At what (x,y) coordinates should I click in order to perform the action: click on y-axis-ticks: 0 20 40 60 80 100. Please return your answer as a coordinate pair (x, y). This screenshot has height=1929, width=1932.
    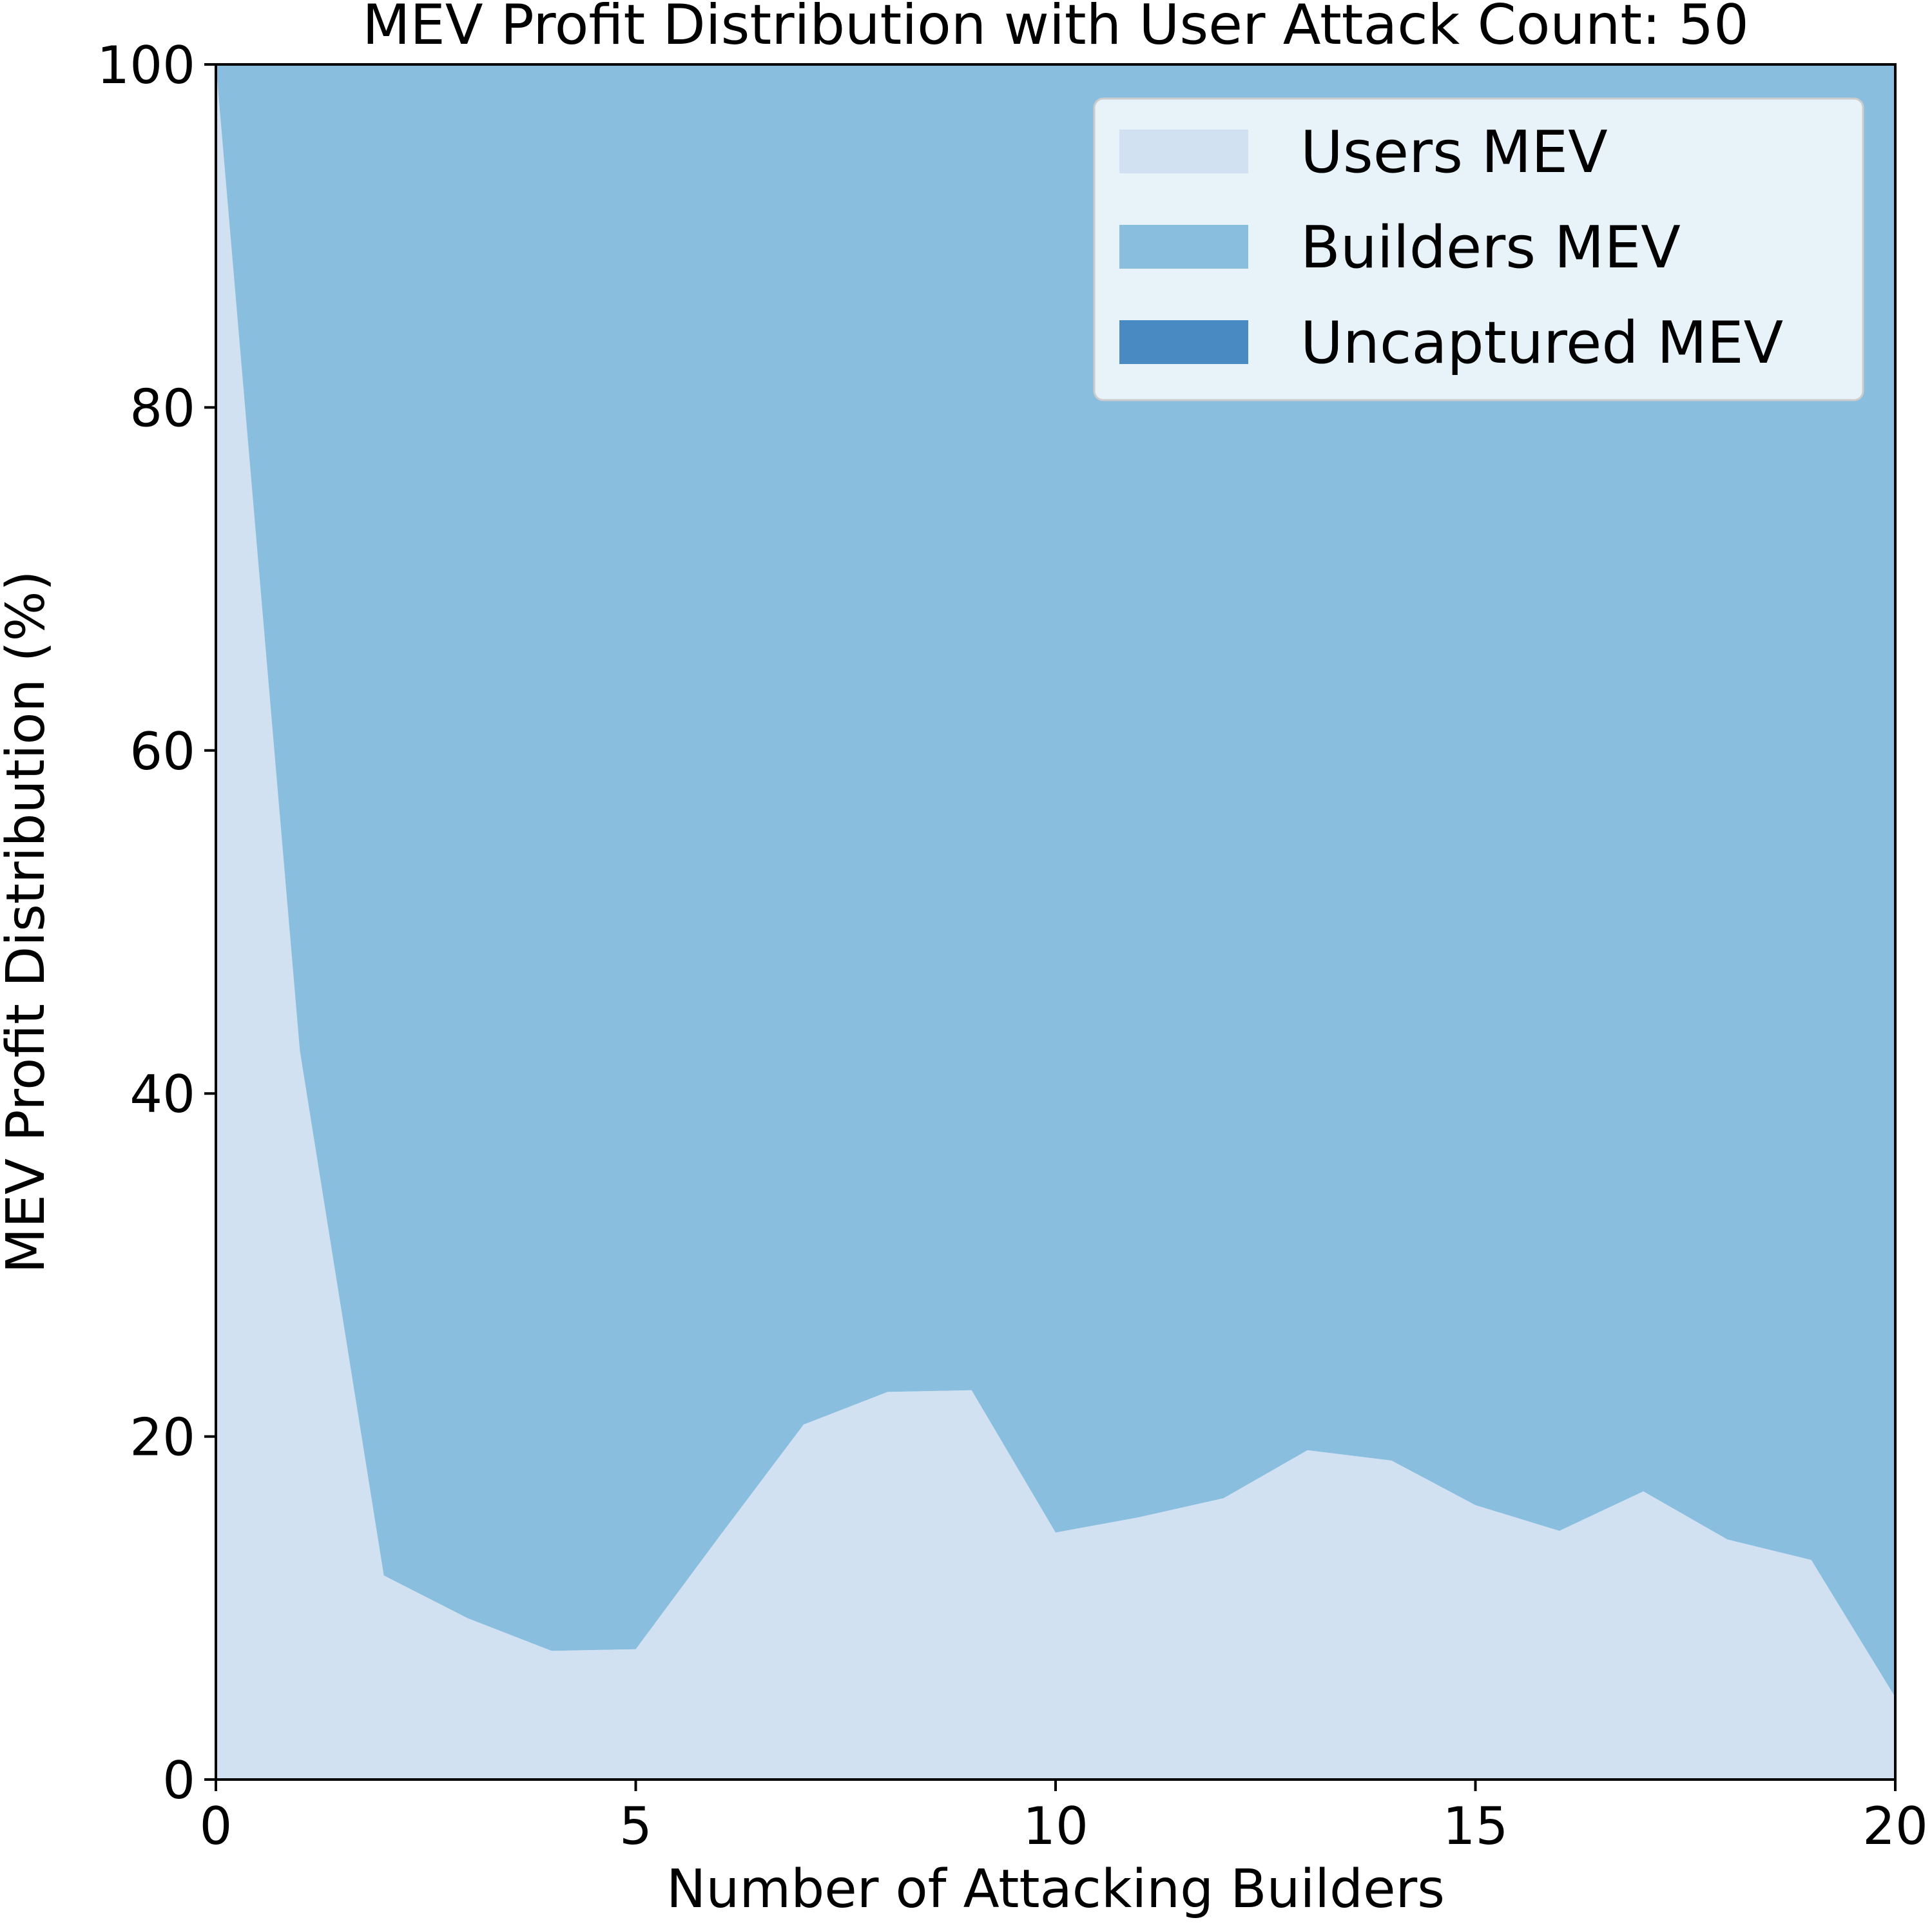
    Looking at the image, I should click on (156, 922).